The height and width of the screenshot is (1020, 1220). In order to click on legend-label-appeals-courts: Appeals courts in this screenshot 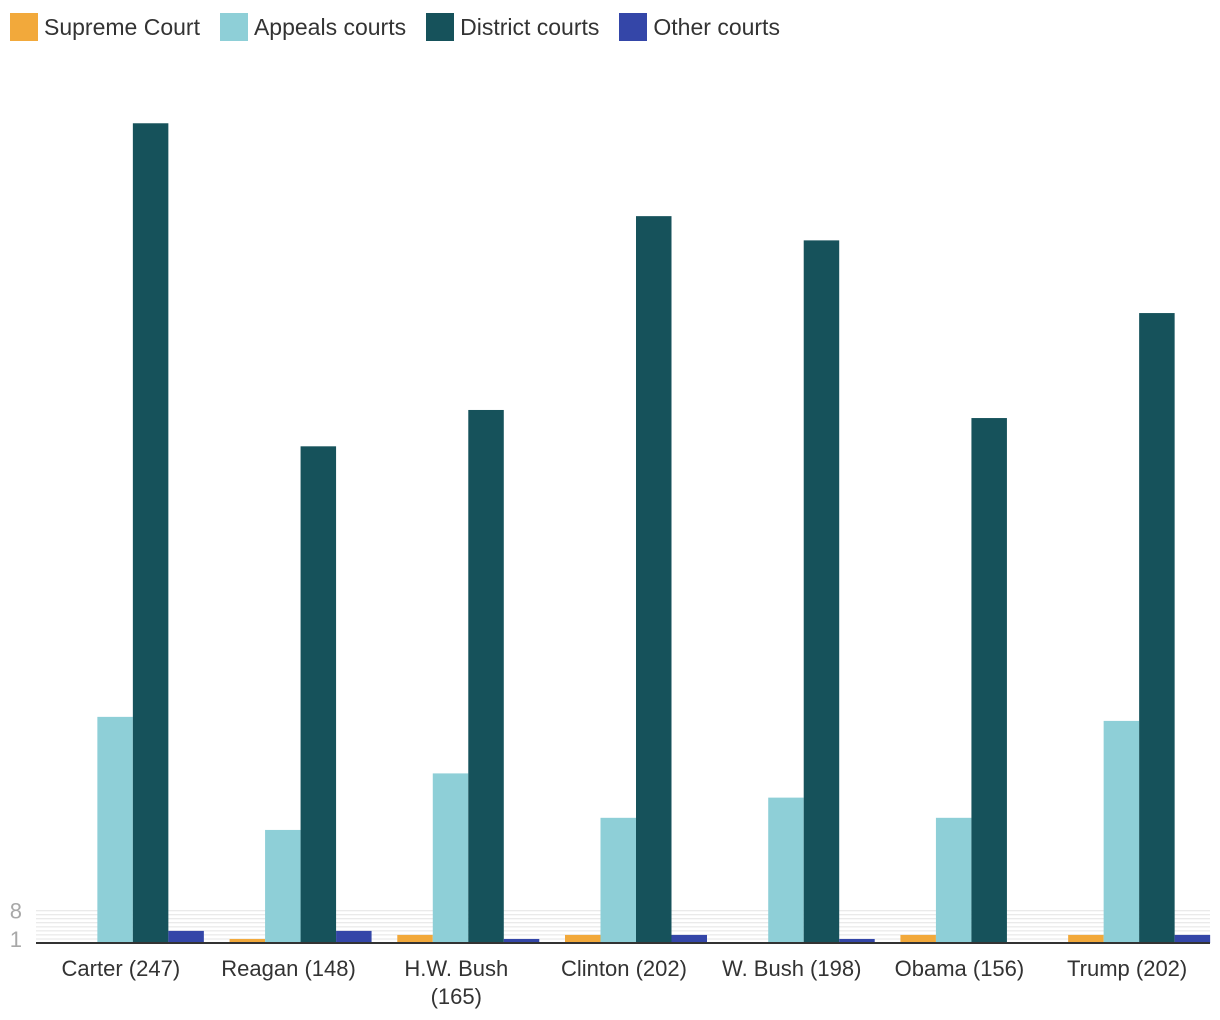, I will do `click(330, 26)`.